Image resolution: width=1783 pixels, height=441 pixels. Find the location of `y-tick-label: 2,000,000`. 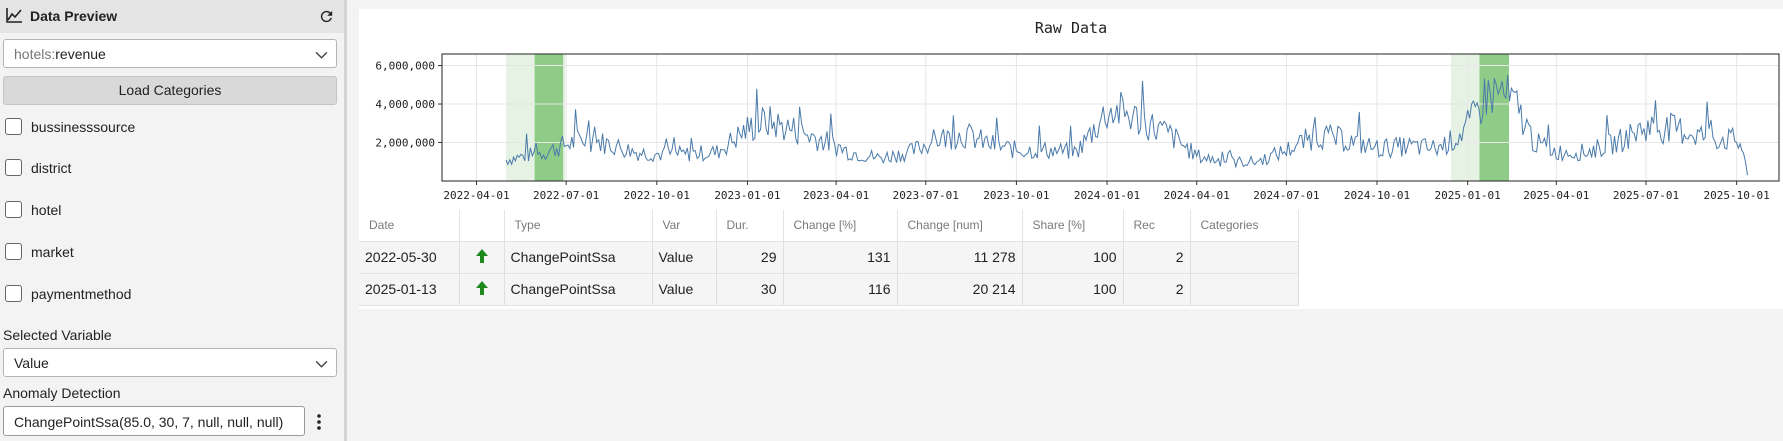

y-tick-label: 2,000,000 is located at coordinates (405, 143).